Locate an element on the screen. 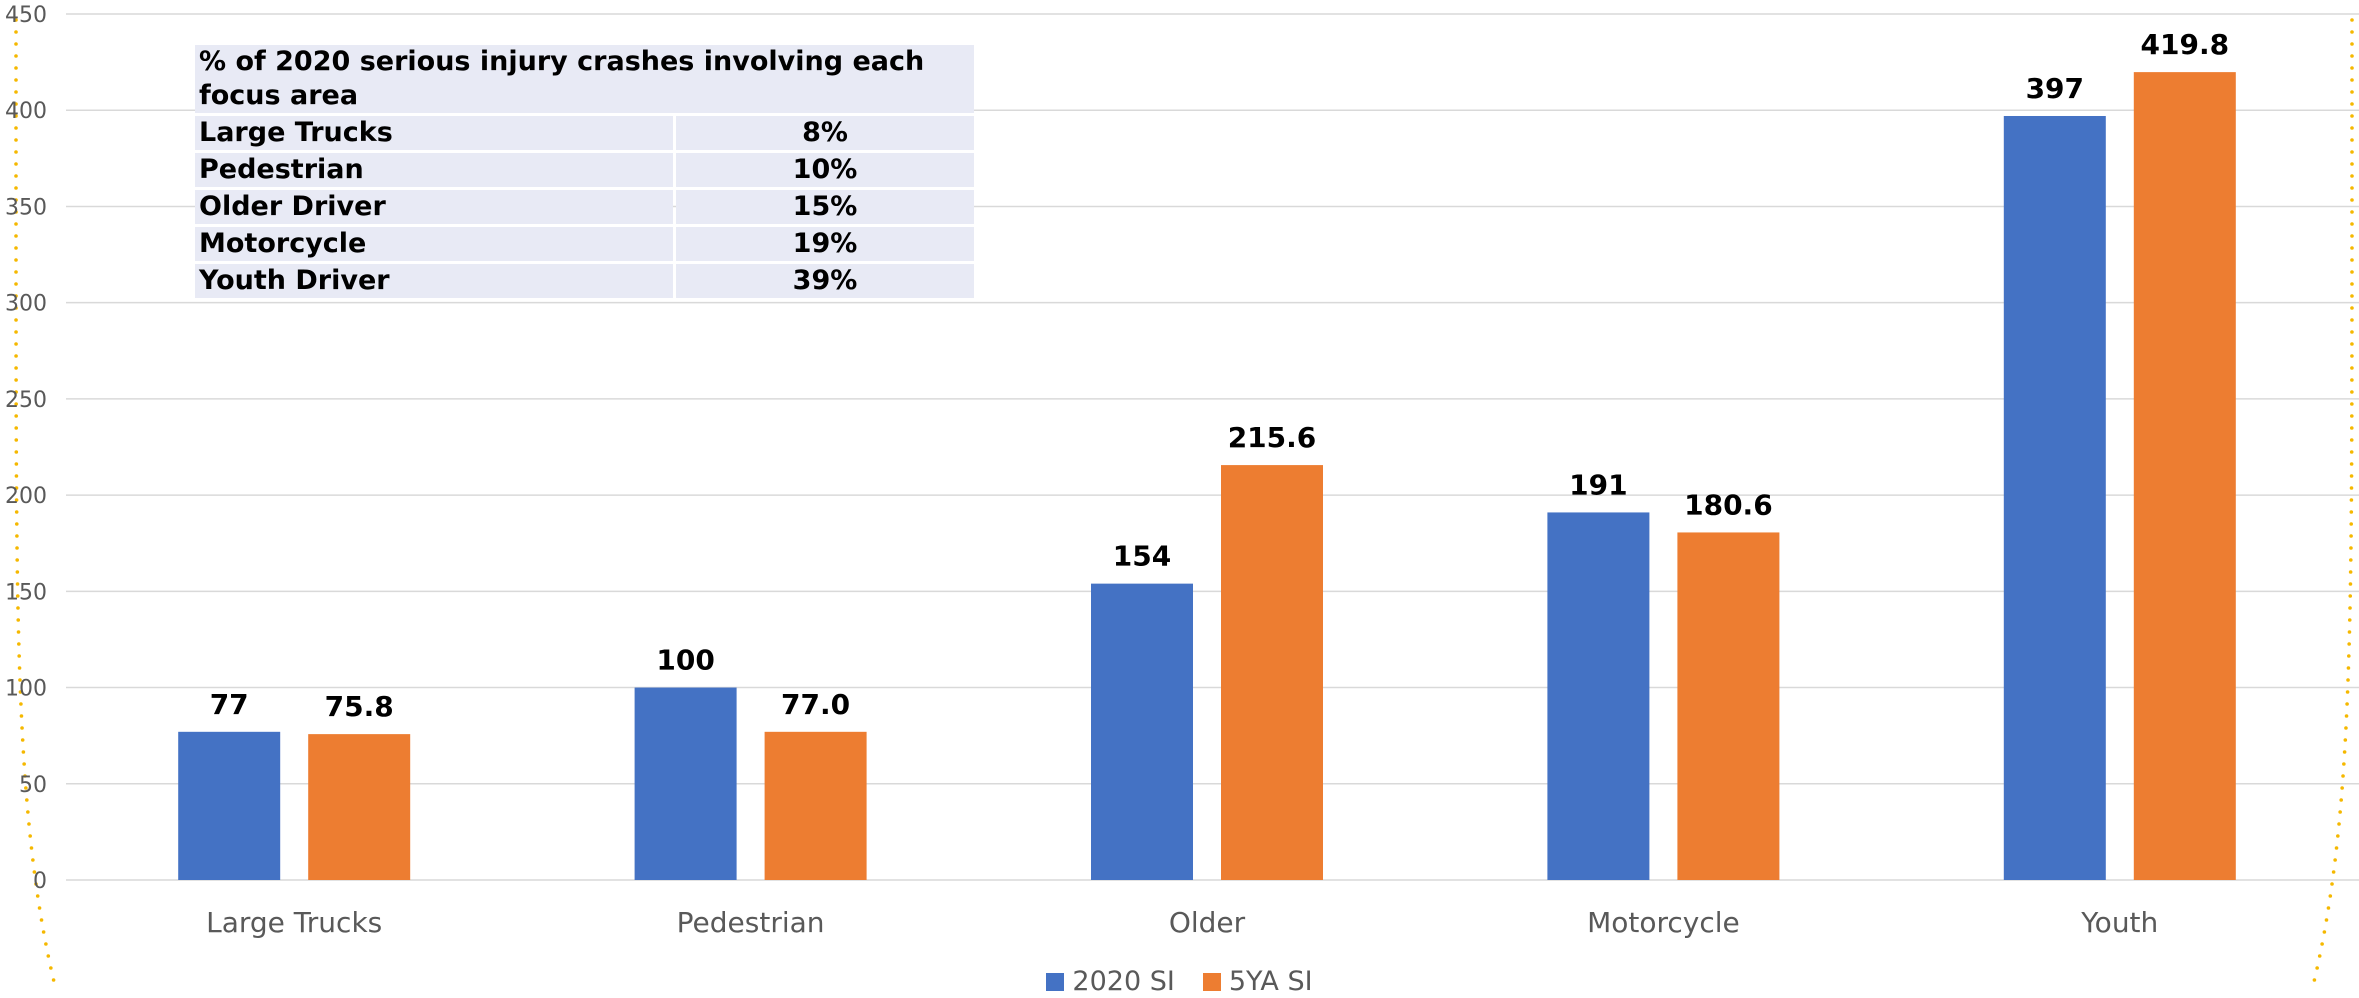 The width and height of the screenshot is (2359, 998). x-tick-label: Older is located at coordinates (1207, 922).